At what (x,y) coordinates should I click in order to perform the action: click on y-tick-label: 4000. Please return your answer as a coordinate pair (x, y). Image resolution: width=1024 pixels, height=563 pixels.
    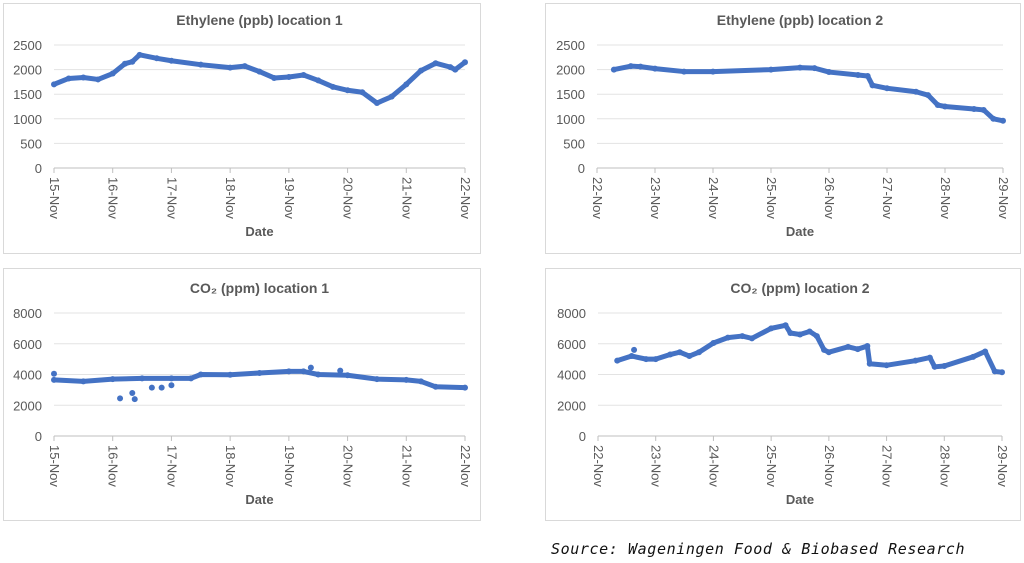
    Looking at the image, I should click on (27, 375).